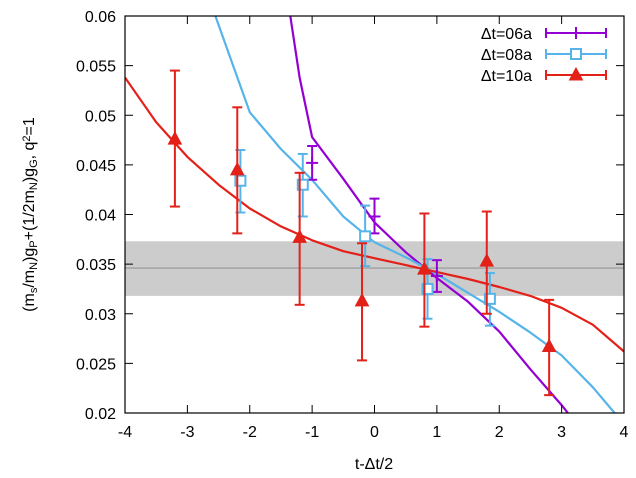 Image resolution: width=636 pixels, height=478 pixels. Describe the element at coordinates (125, 432) in the screenshot. I see `x-tick-label: -4` at that location.